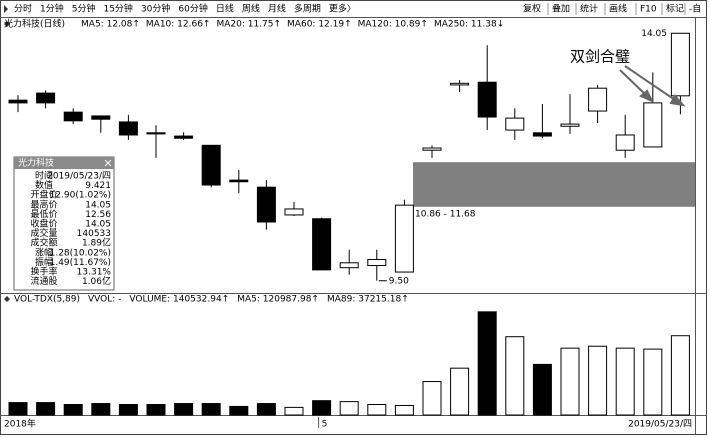 The height and width of the screenshot is (437, 709). I want to click on indicator-label: MA20: 11.75↑, so click(248, 25).